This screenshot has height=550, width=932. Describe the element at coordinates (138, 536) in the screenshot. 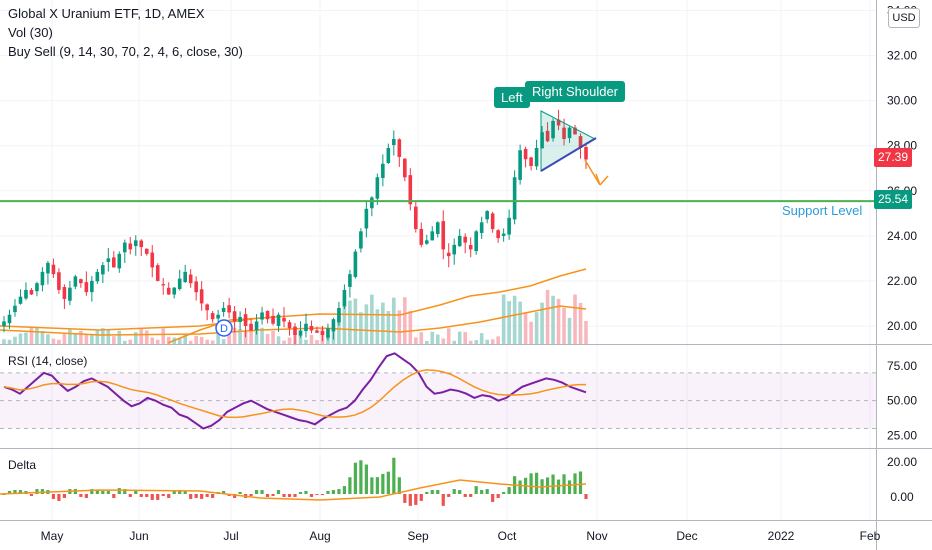

I see `time-tick-label: Jun` at that location.